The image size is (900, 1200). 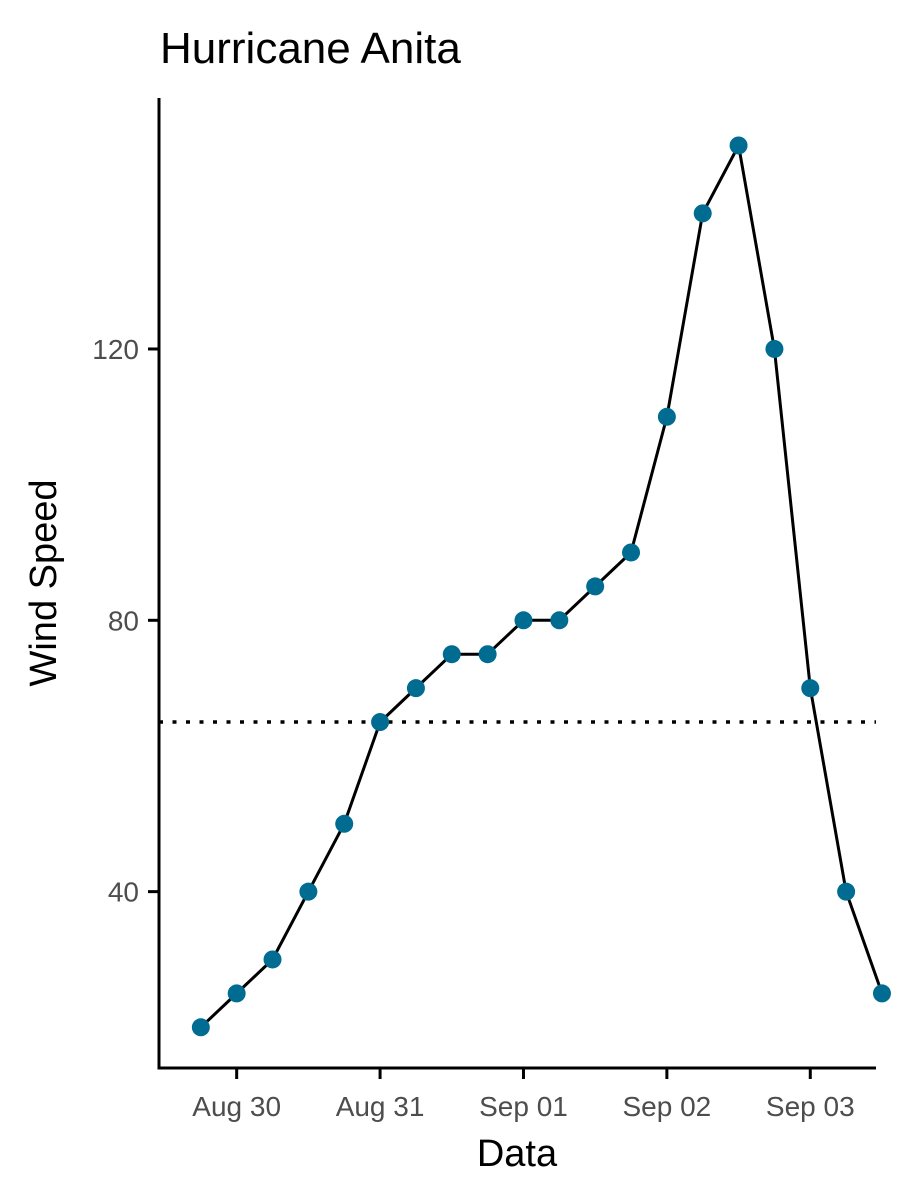 I want to click on x-tick-label: Sep 01, so click(x=523, y=1106).